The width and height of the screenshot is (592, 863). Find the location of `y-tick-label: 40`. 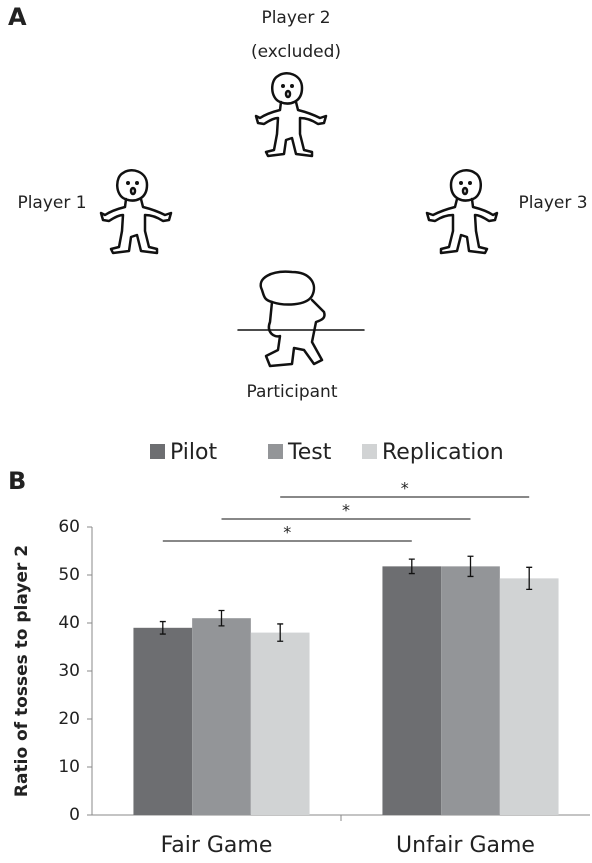

y-tick-label: 40 is located at coordinates (69, 623).